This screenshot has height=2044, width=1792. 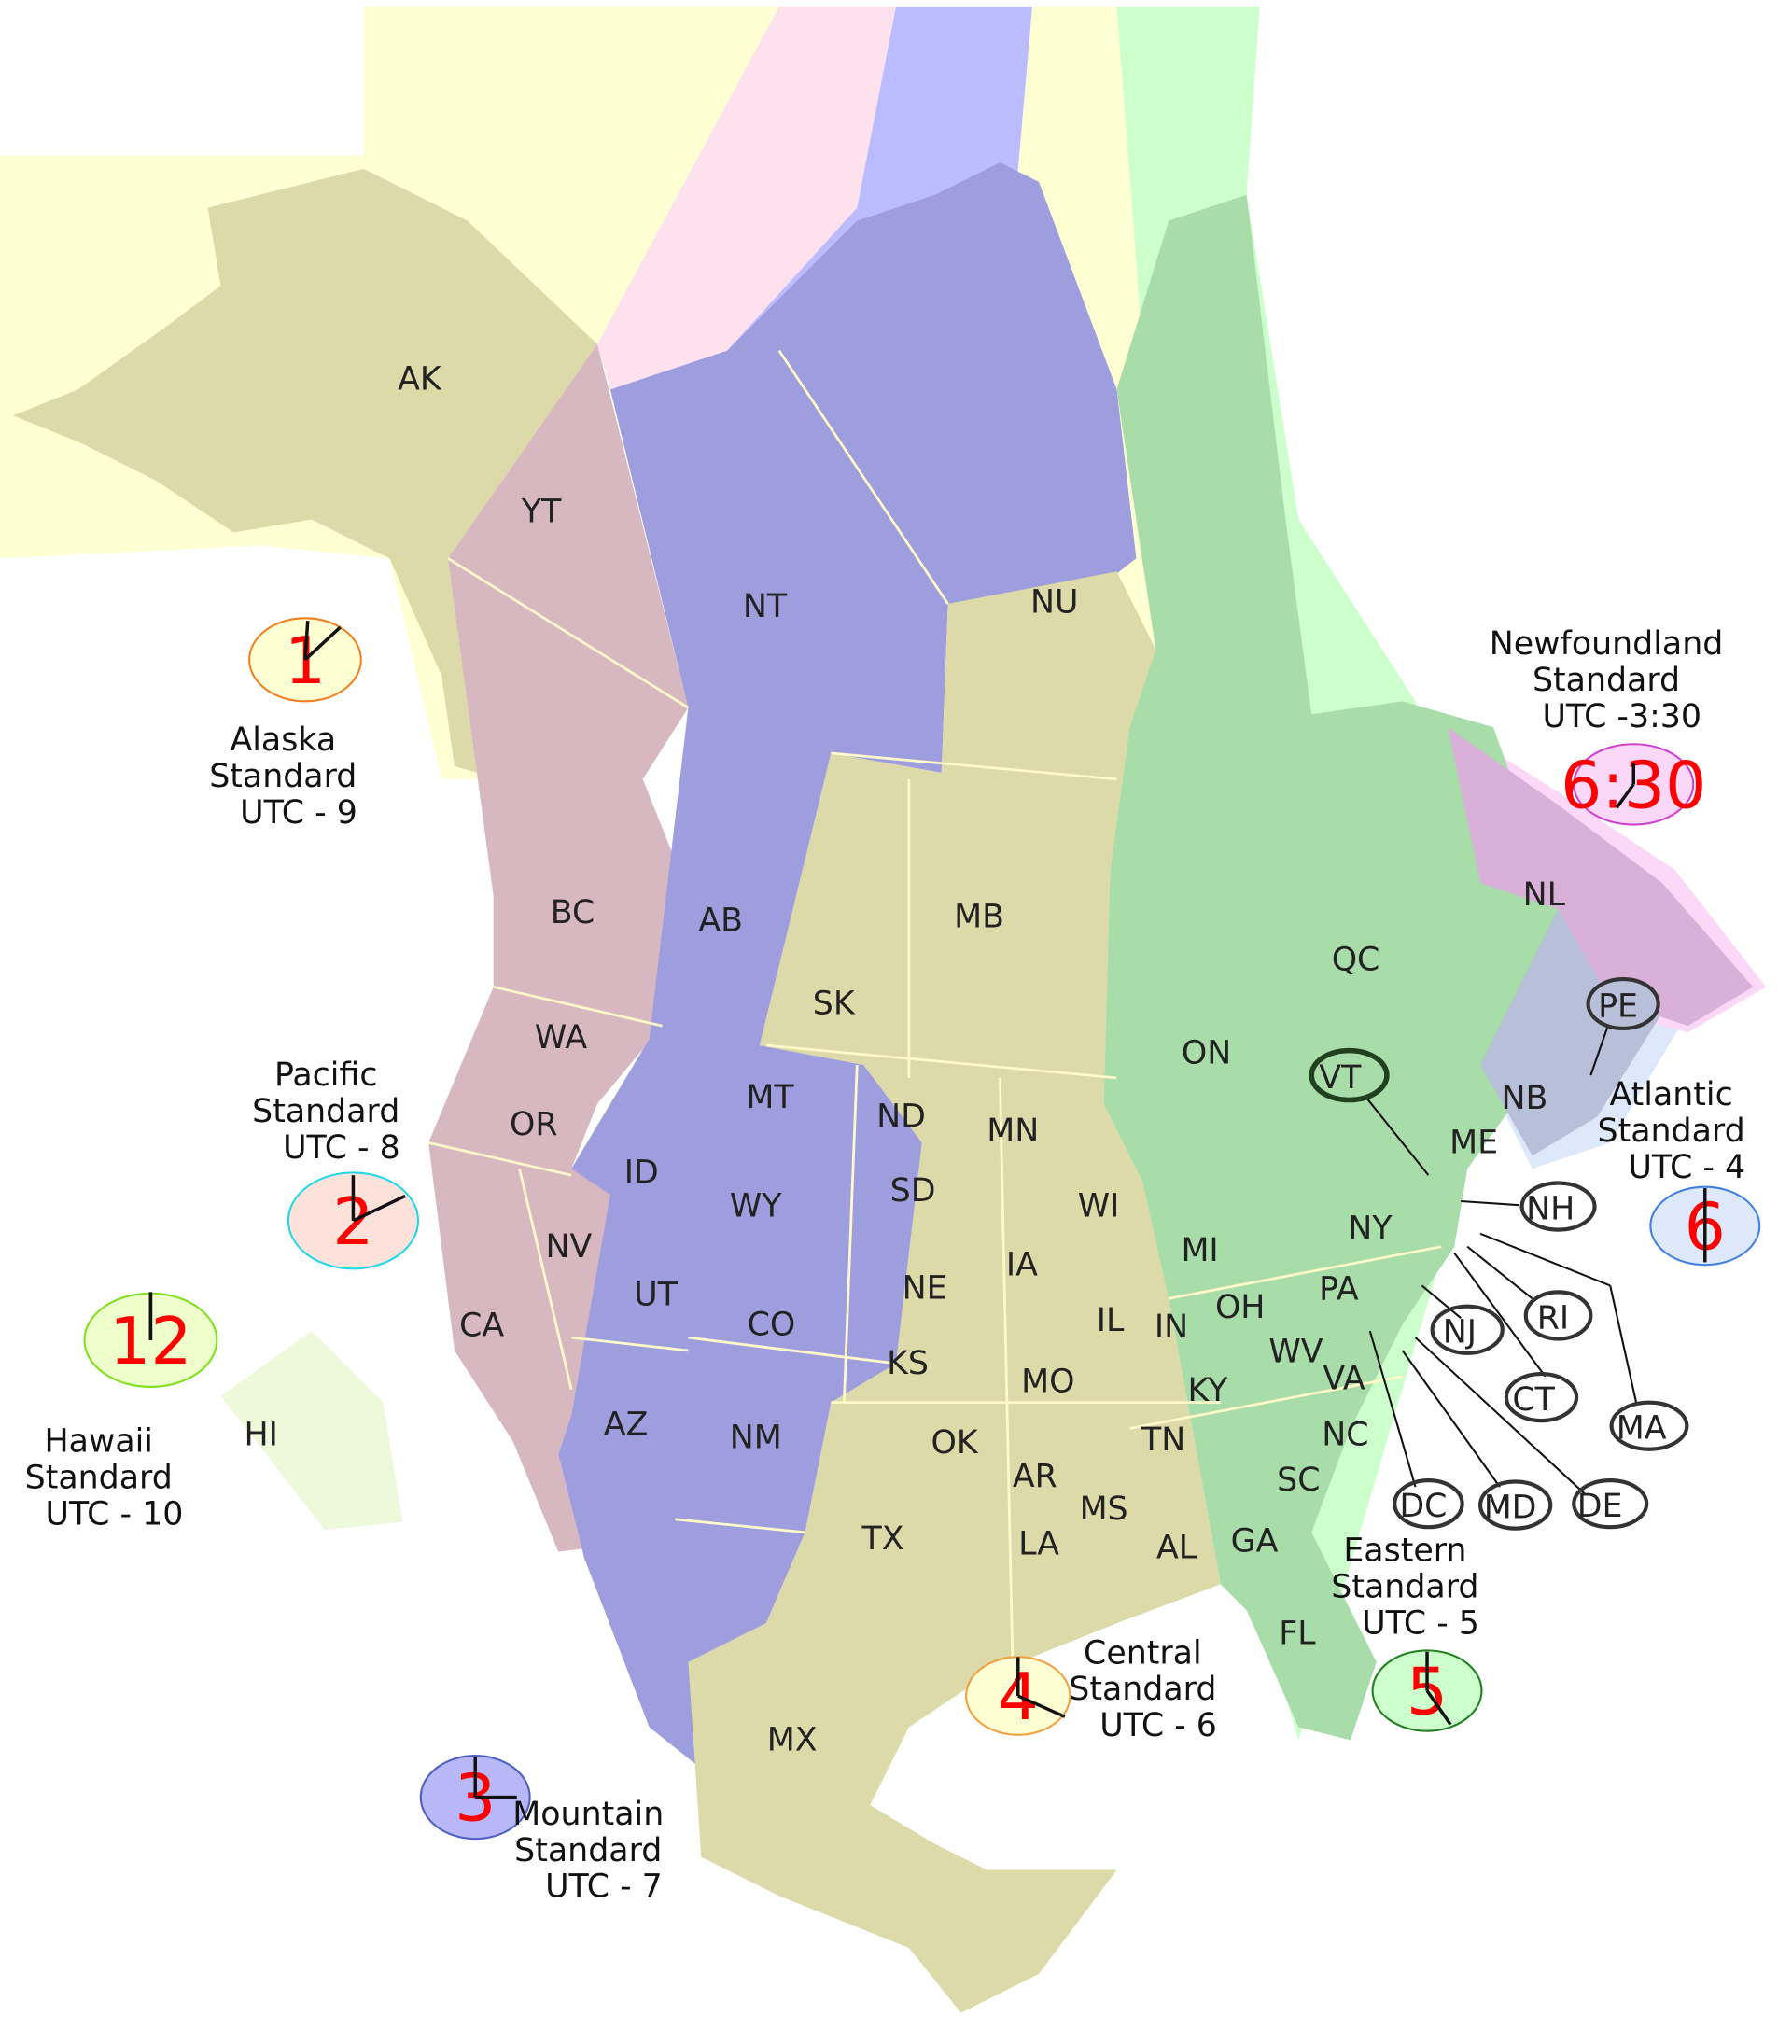 What do you see at coordinates (588, 1814) in the screenshot?
I see `zone-label-line: Mountain` at bounding box center [588, 1814].